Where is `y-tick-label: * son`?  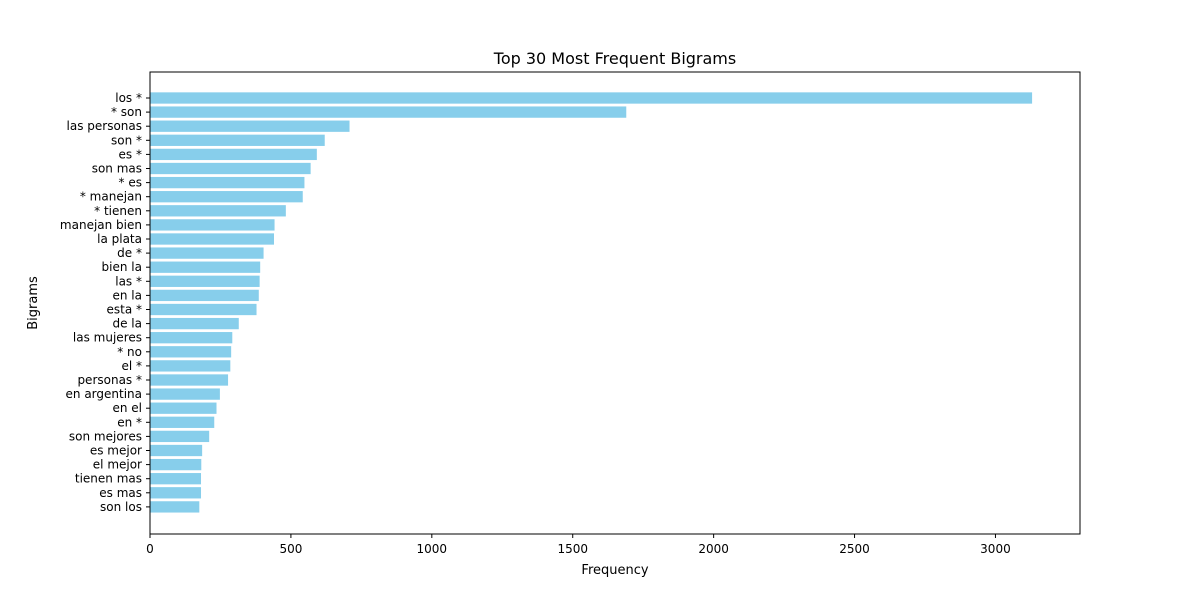
y-tick-label: * son is located at coordinates (126, 112).